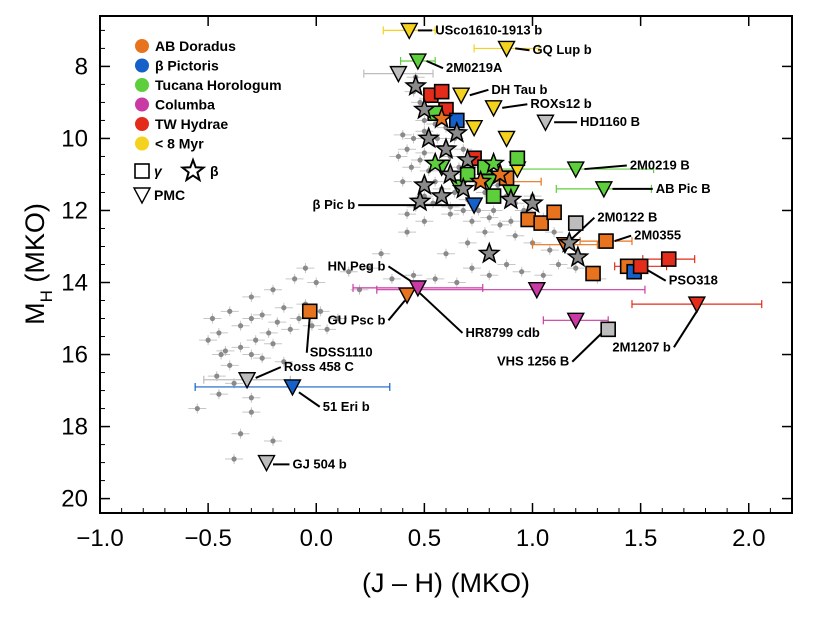 The height and width of the screenshot is (623, 830). I want to click on legend-square-symbol, so click(142, 171).